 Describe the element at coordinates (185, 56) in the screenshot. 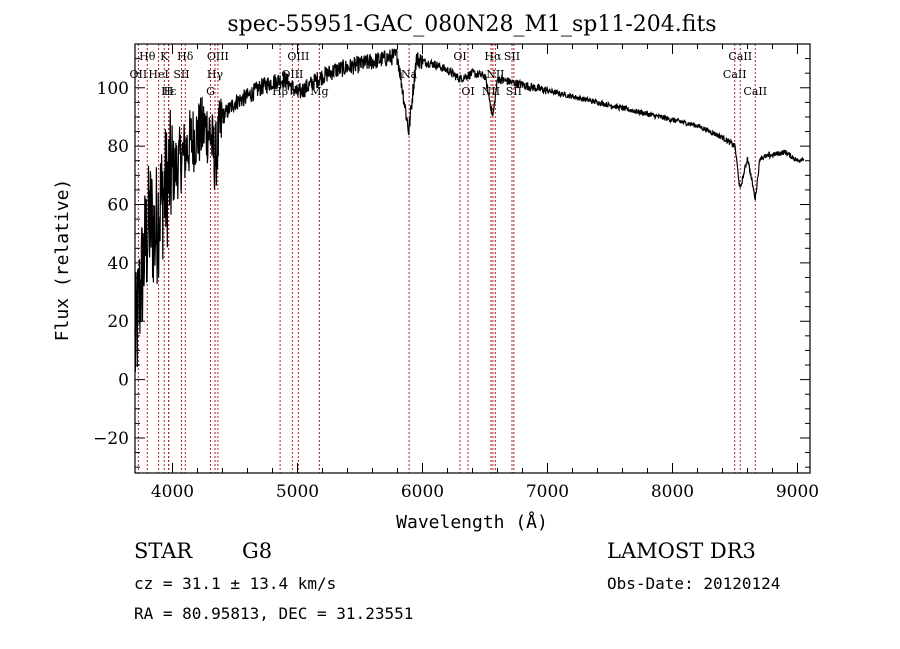

I see `line-marker-label-2: Hδ` at that location.